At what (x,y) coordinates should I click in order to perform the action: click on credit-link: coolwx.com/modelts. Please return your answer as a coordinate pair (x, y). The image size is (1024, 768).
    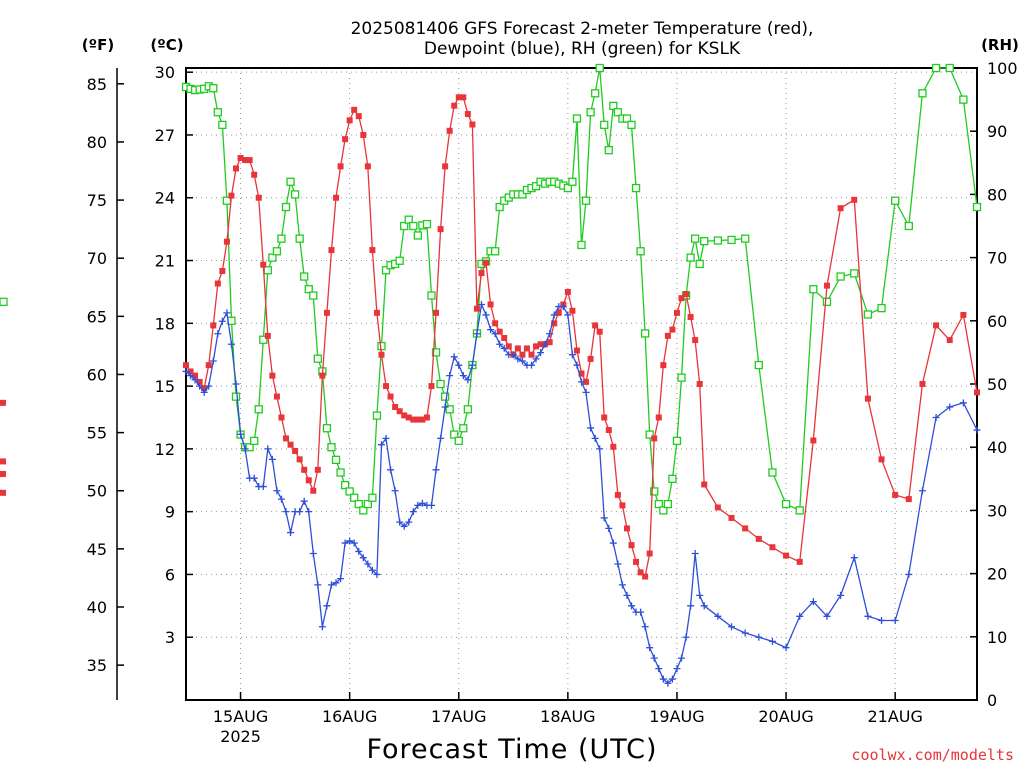
    Looking at the image, I should click on (932, 755).